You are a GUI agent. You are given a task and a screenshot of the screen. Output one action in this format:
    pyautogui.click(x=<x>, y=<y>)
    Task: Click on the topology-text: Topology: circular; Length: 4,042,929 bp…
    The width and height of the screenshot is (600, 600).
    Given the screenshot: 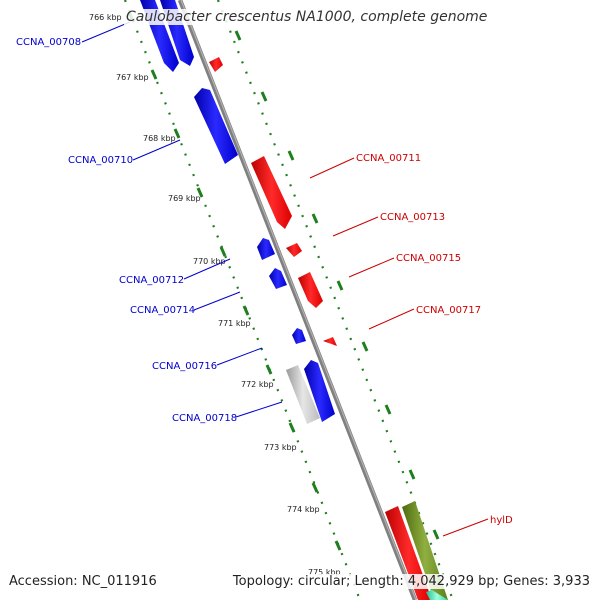 What is the action you would take?
    pyautogui.click(x=411, y=581)
    